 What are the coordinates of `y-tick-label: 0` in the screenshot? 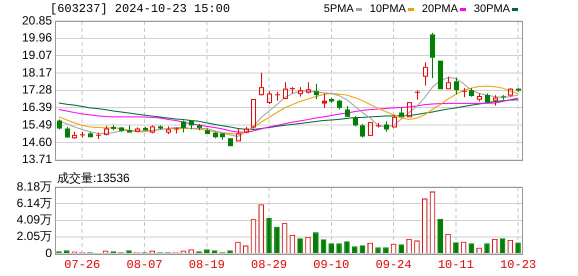 It's located at (48, 253).